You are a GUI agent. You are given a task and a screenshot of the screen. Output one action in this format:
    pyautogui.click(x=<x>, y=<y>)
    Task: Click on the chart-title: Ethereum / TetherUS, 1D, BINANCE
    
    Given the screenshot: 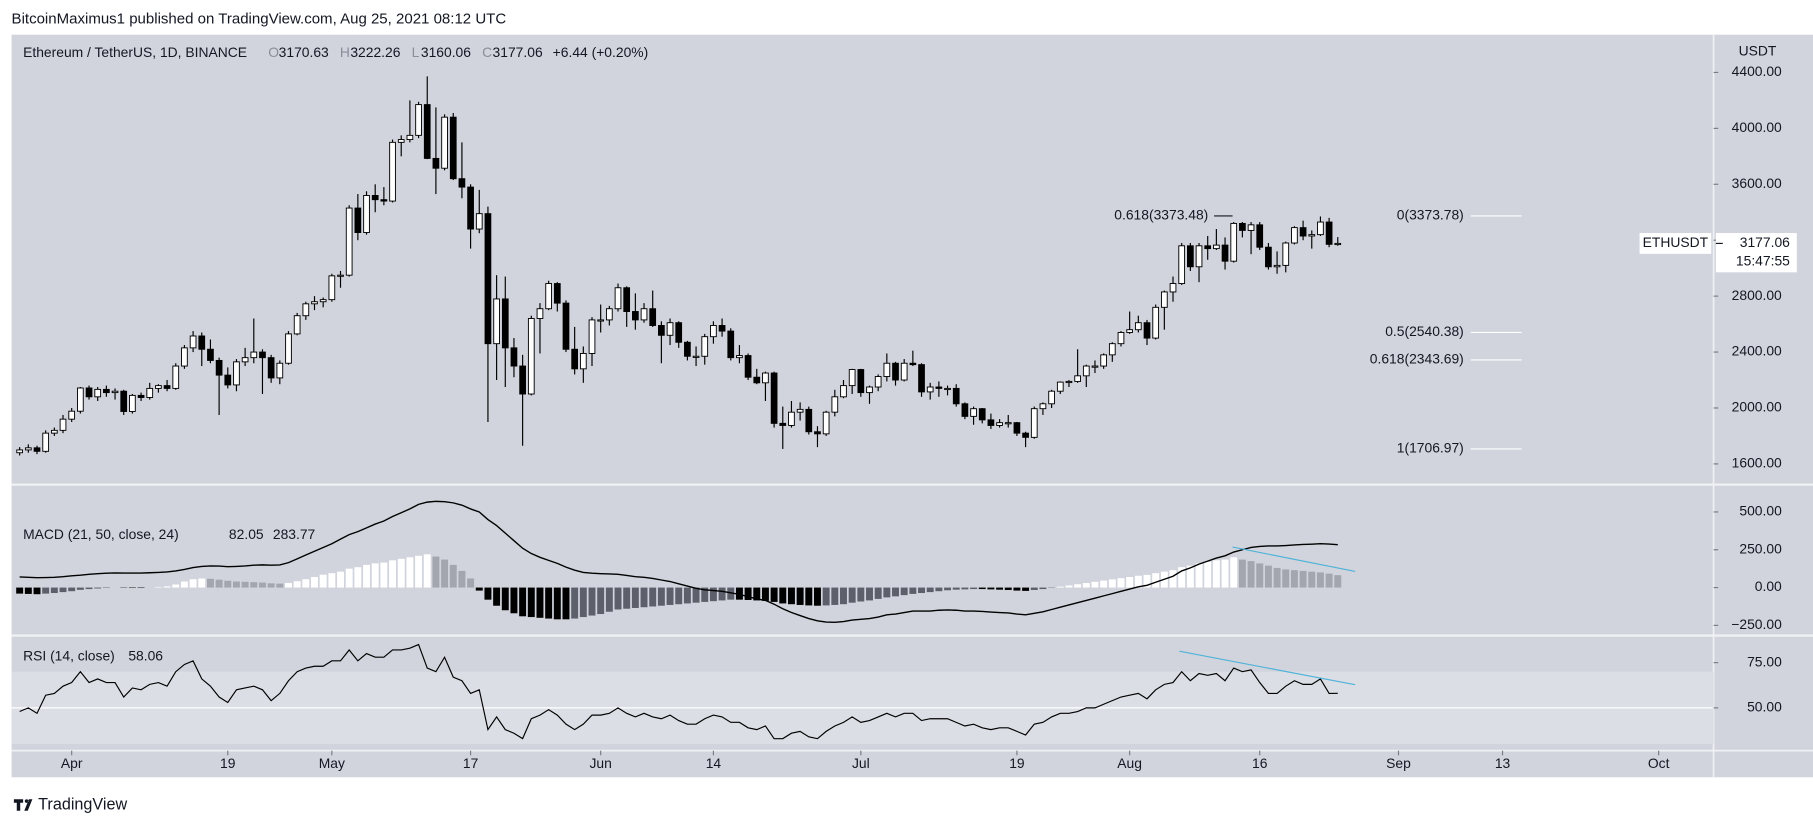 What is the action you would take?
    pyautogui.click(x=135, y=52)
    